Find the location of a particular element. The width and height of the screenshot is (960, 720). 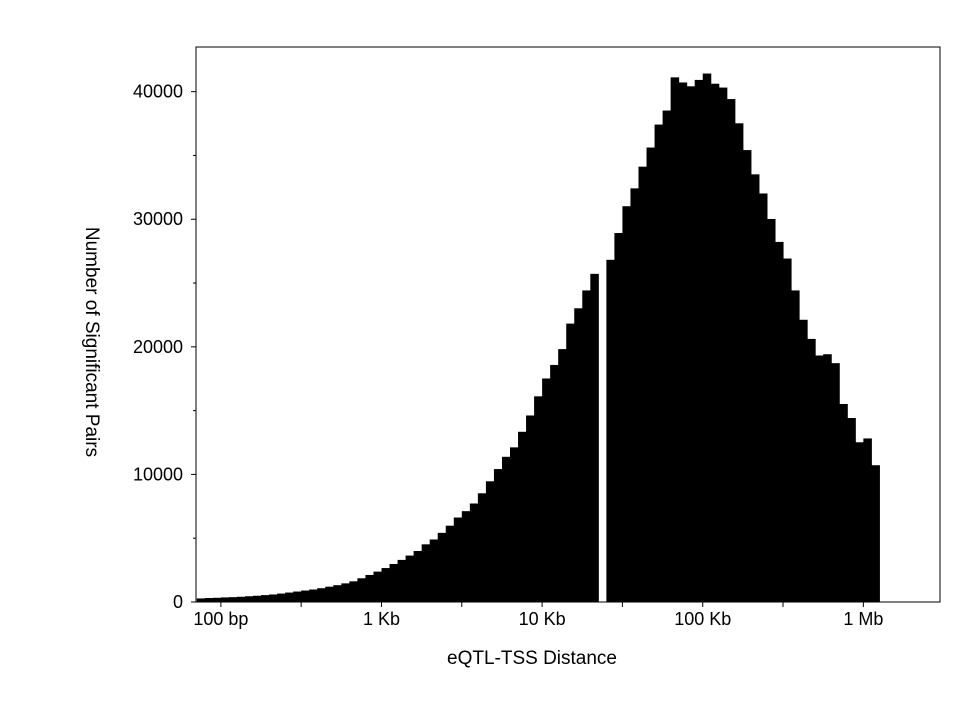

x-tick-label: 100 Kb is located at coordinates (702, 619).